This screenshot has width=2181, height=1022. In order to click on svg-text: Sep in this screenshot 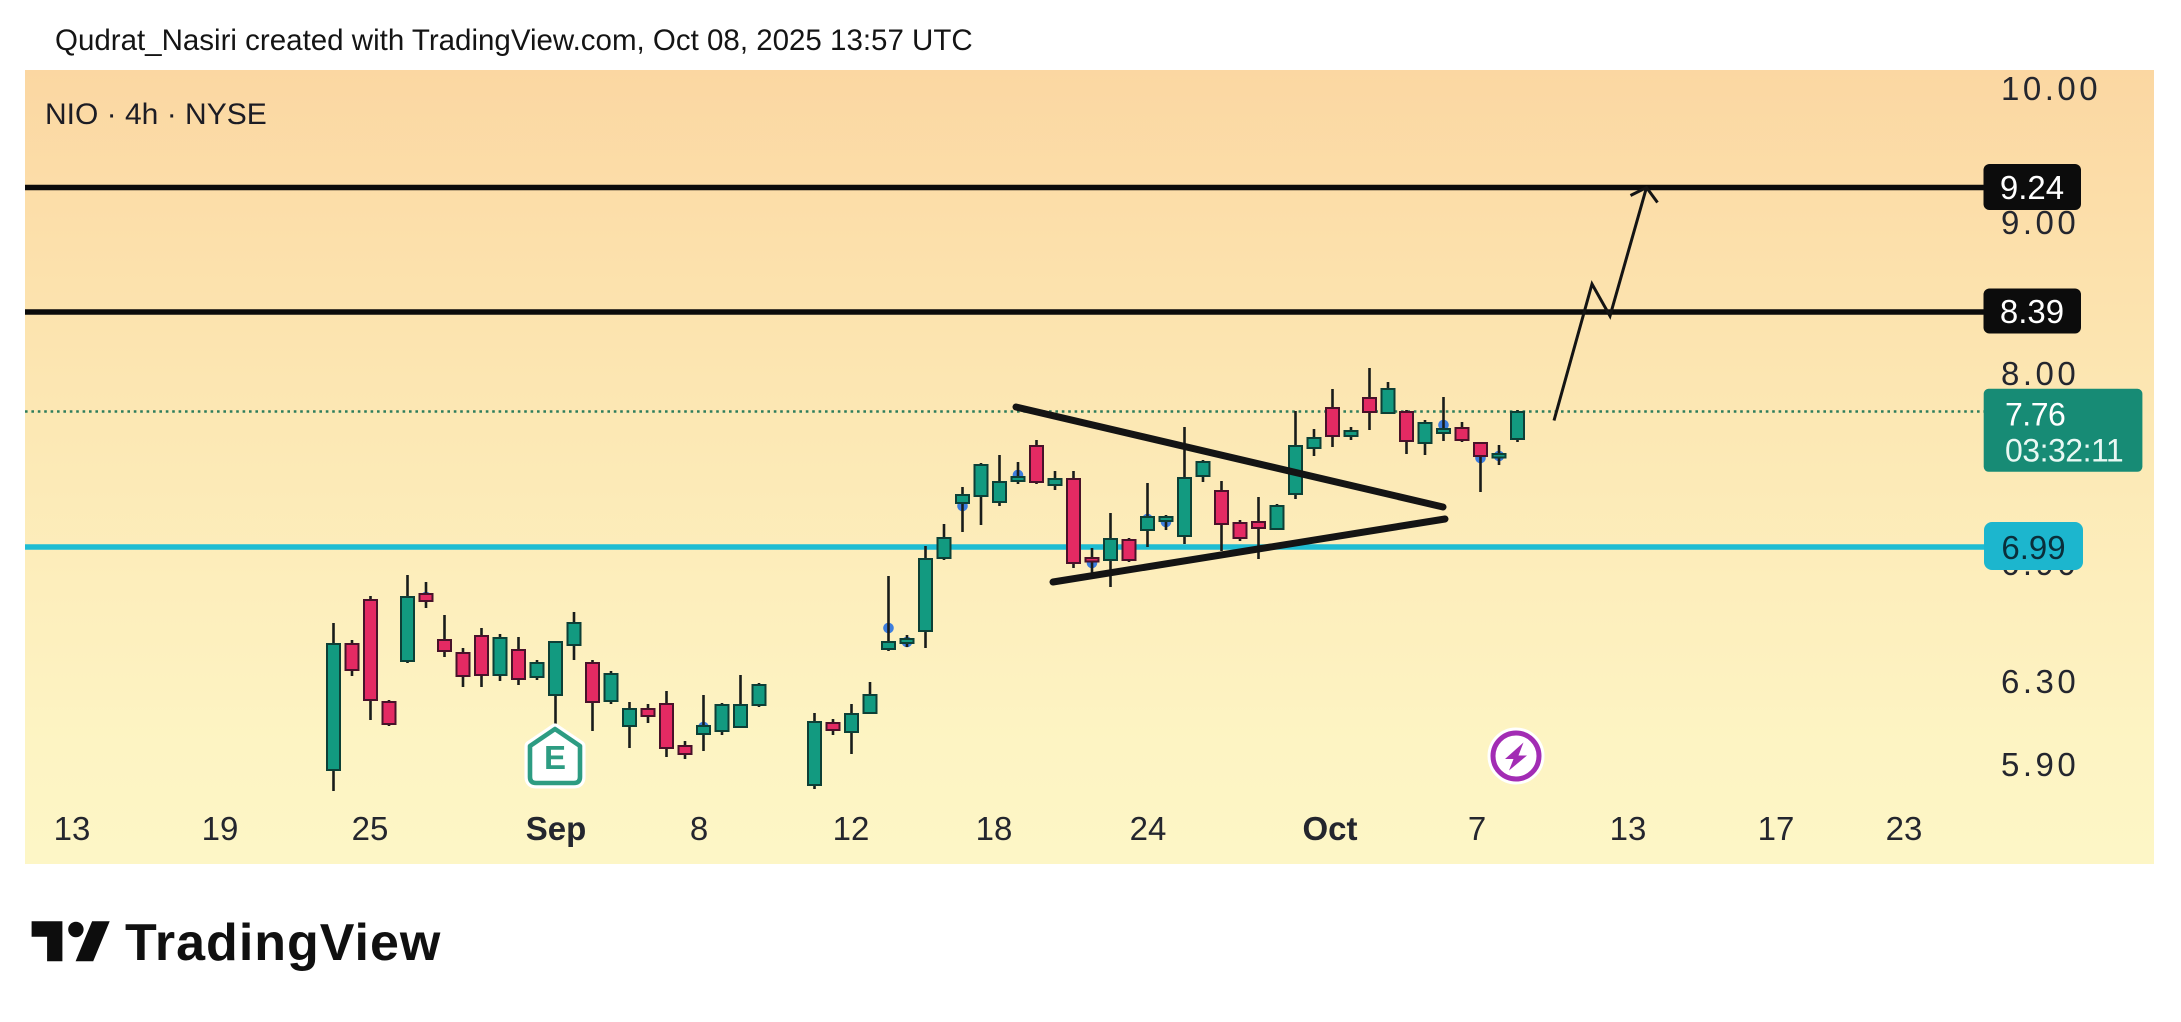, I will do `click(556, 828)`.